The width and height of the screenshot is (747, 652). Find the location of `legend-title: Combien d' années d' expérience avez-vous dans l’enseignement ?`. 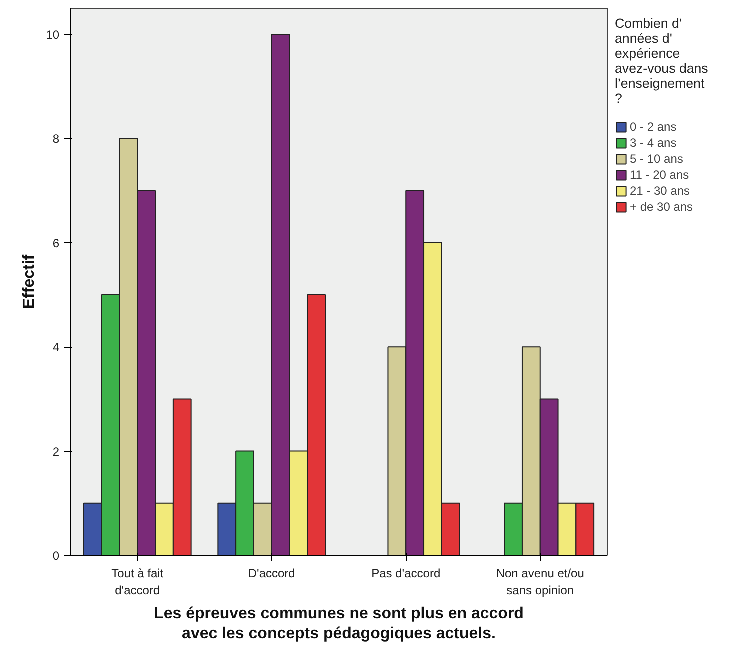

legend-title: Combien d' années d' expérience avez-vous dans l’enseignement ? is located at coordinates (661, 61).